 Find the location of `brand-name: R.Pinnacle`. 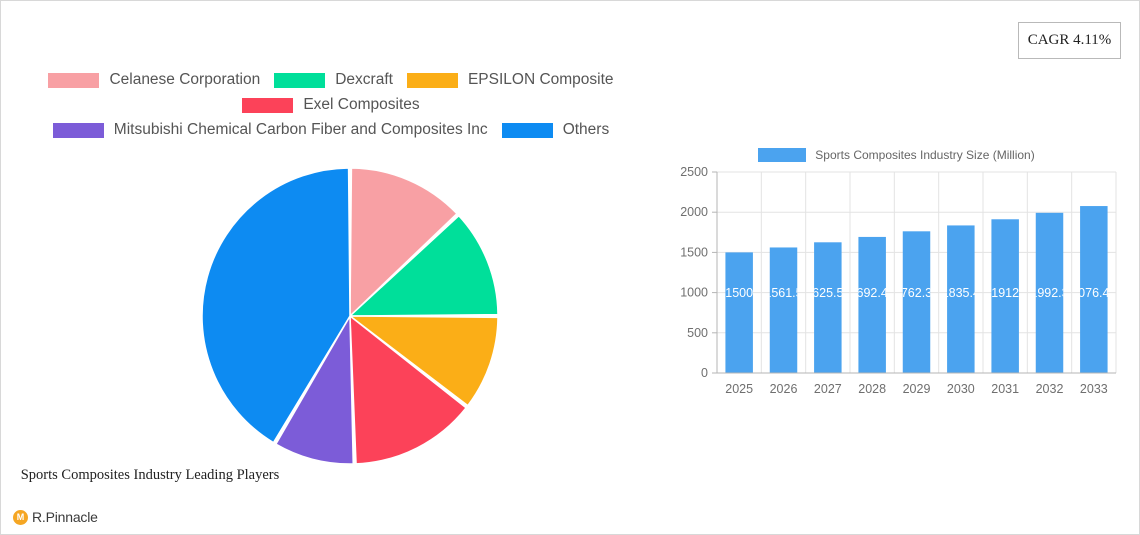

brand-name: R.Pinnacle is located at coordinates (65, 517).